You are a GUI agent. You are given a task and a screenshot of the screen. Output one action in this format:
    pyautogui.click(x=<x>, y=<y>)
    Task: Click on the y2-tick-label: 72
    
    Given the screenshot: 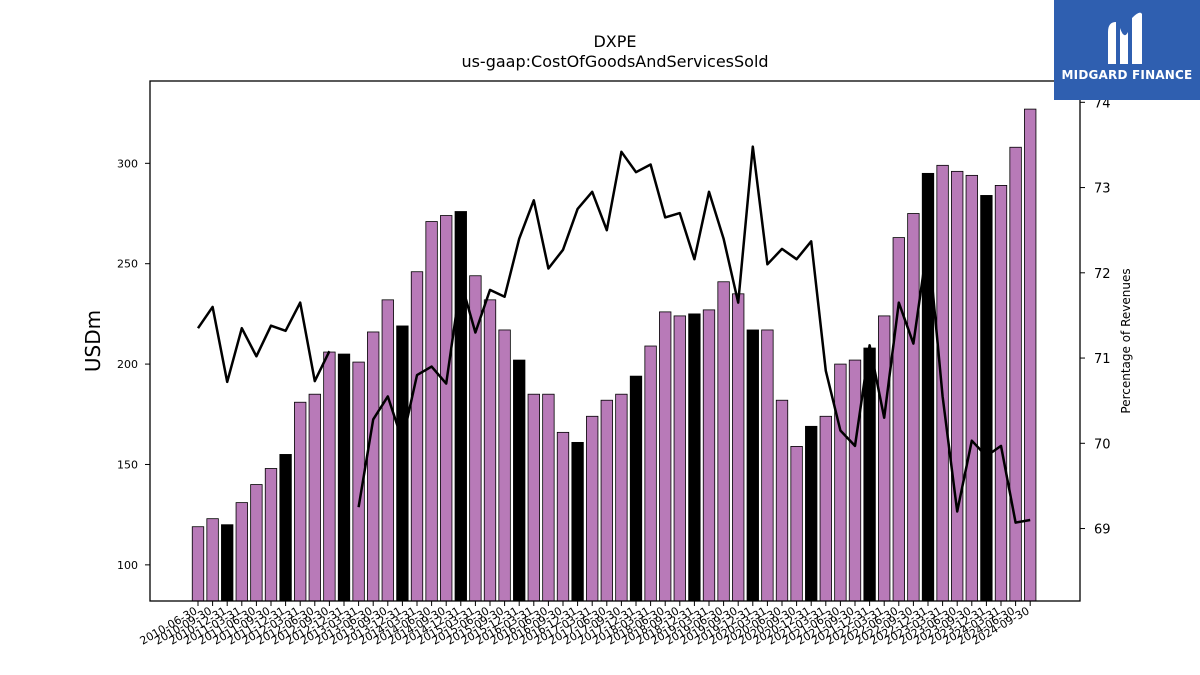 What is the action you would take?
    pyautogui.click(x=1102, y=274)
    